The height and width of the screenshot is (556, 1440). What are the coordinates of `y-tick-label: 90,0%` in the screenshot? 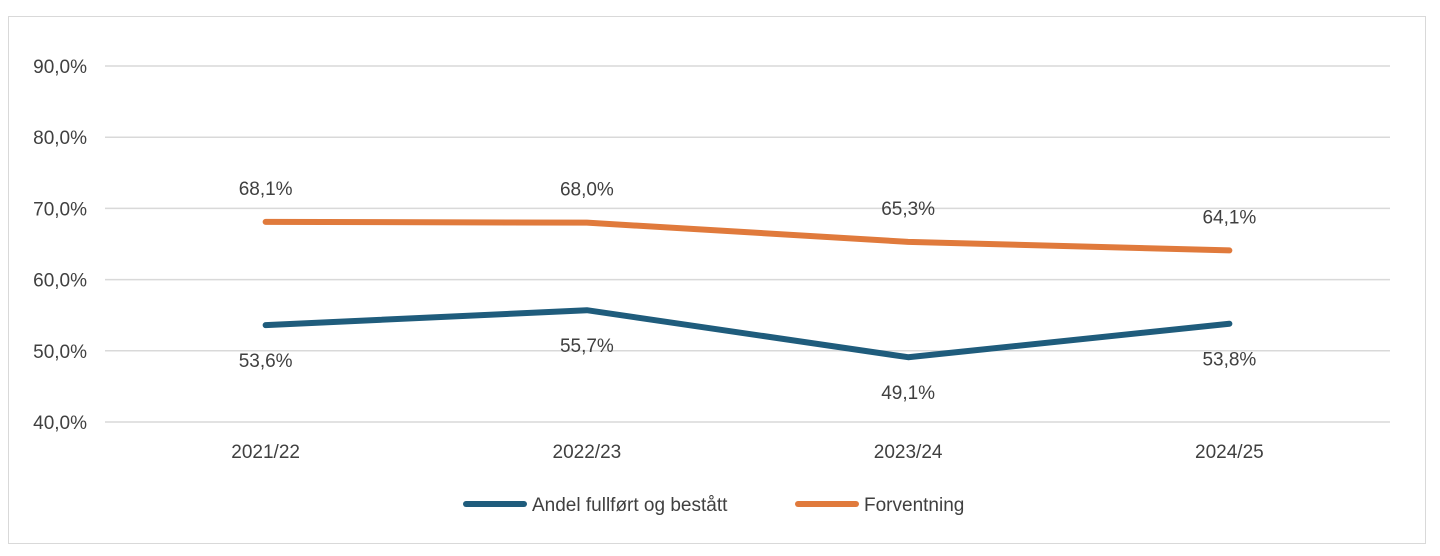 It's located at (60, 67).